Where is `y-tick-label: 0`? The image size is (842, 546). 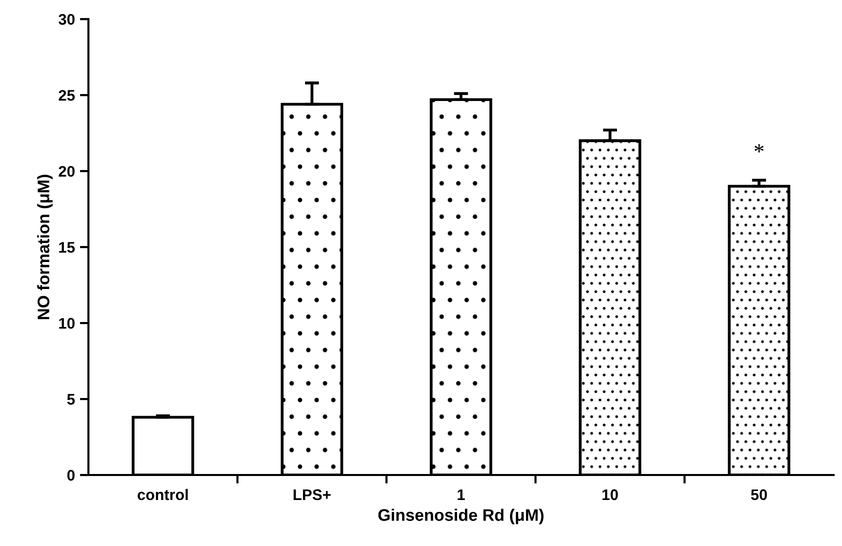
y-tick-label: 0 is located at coordinates (71, 475).